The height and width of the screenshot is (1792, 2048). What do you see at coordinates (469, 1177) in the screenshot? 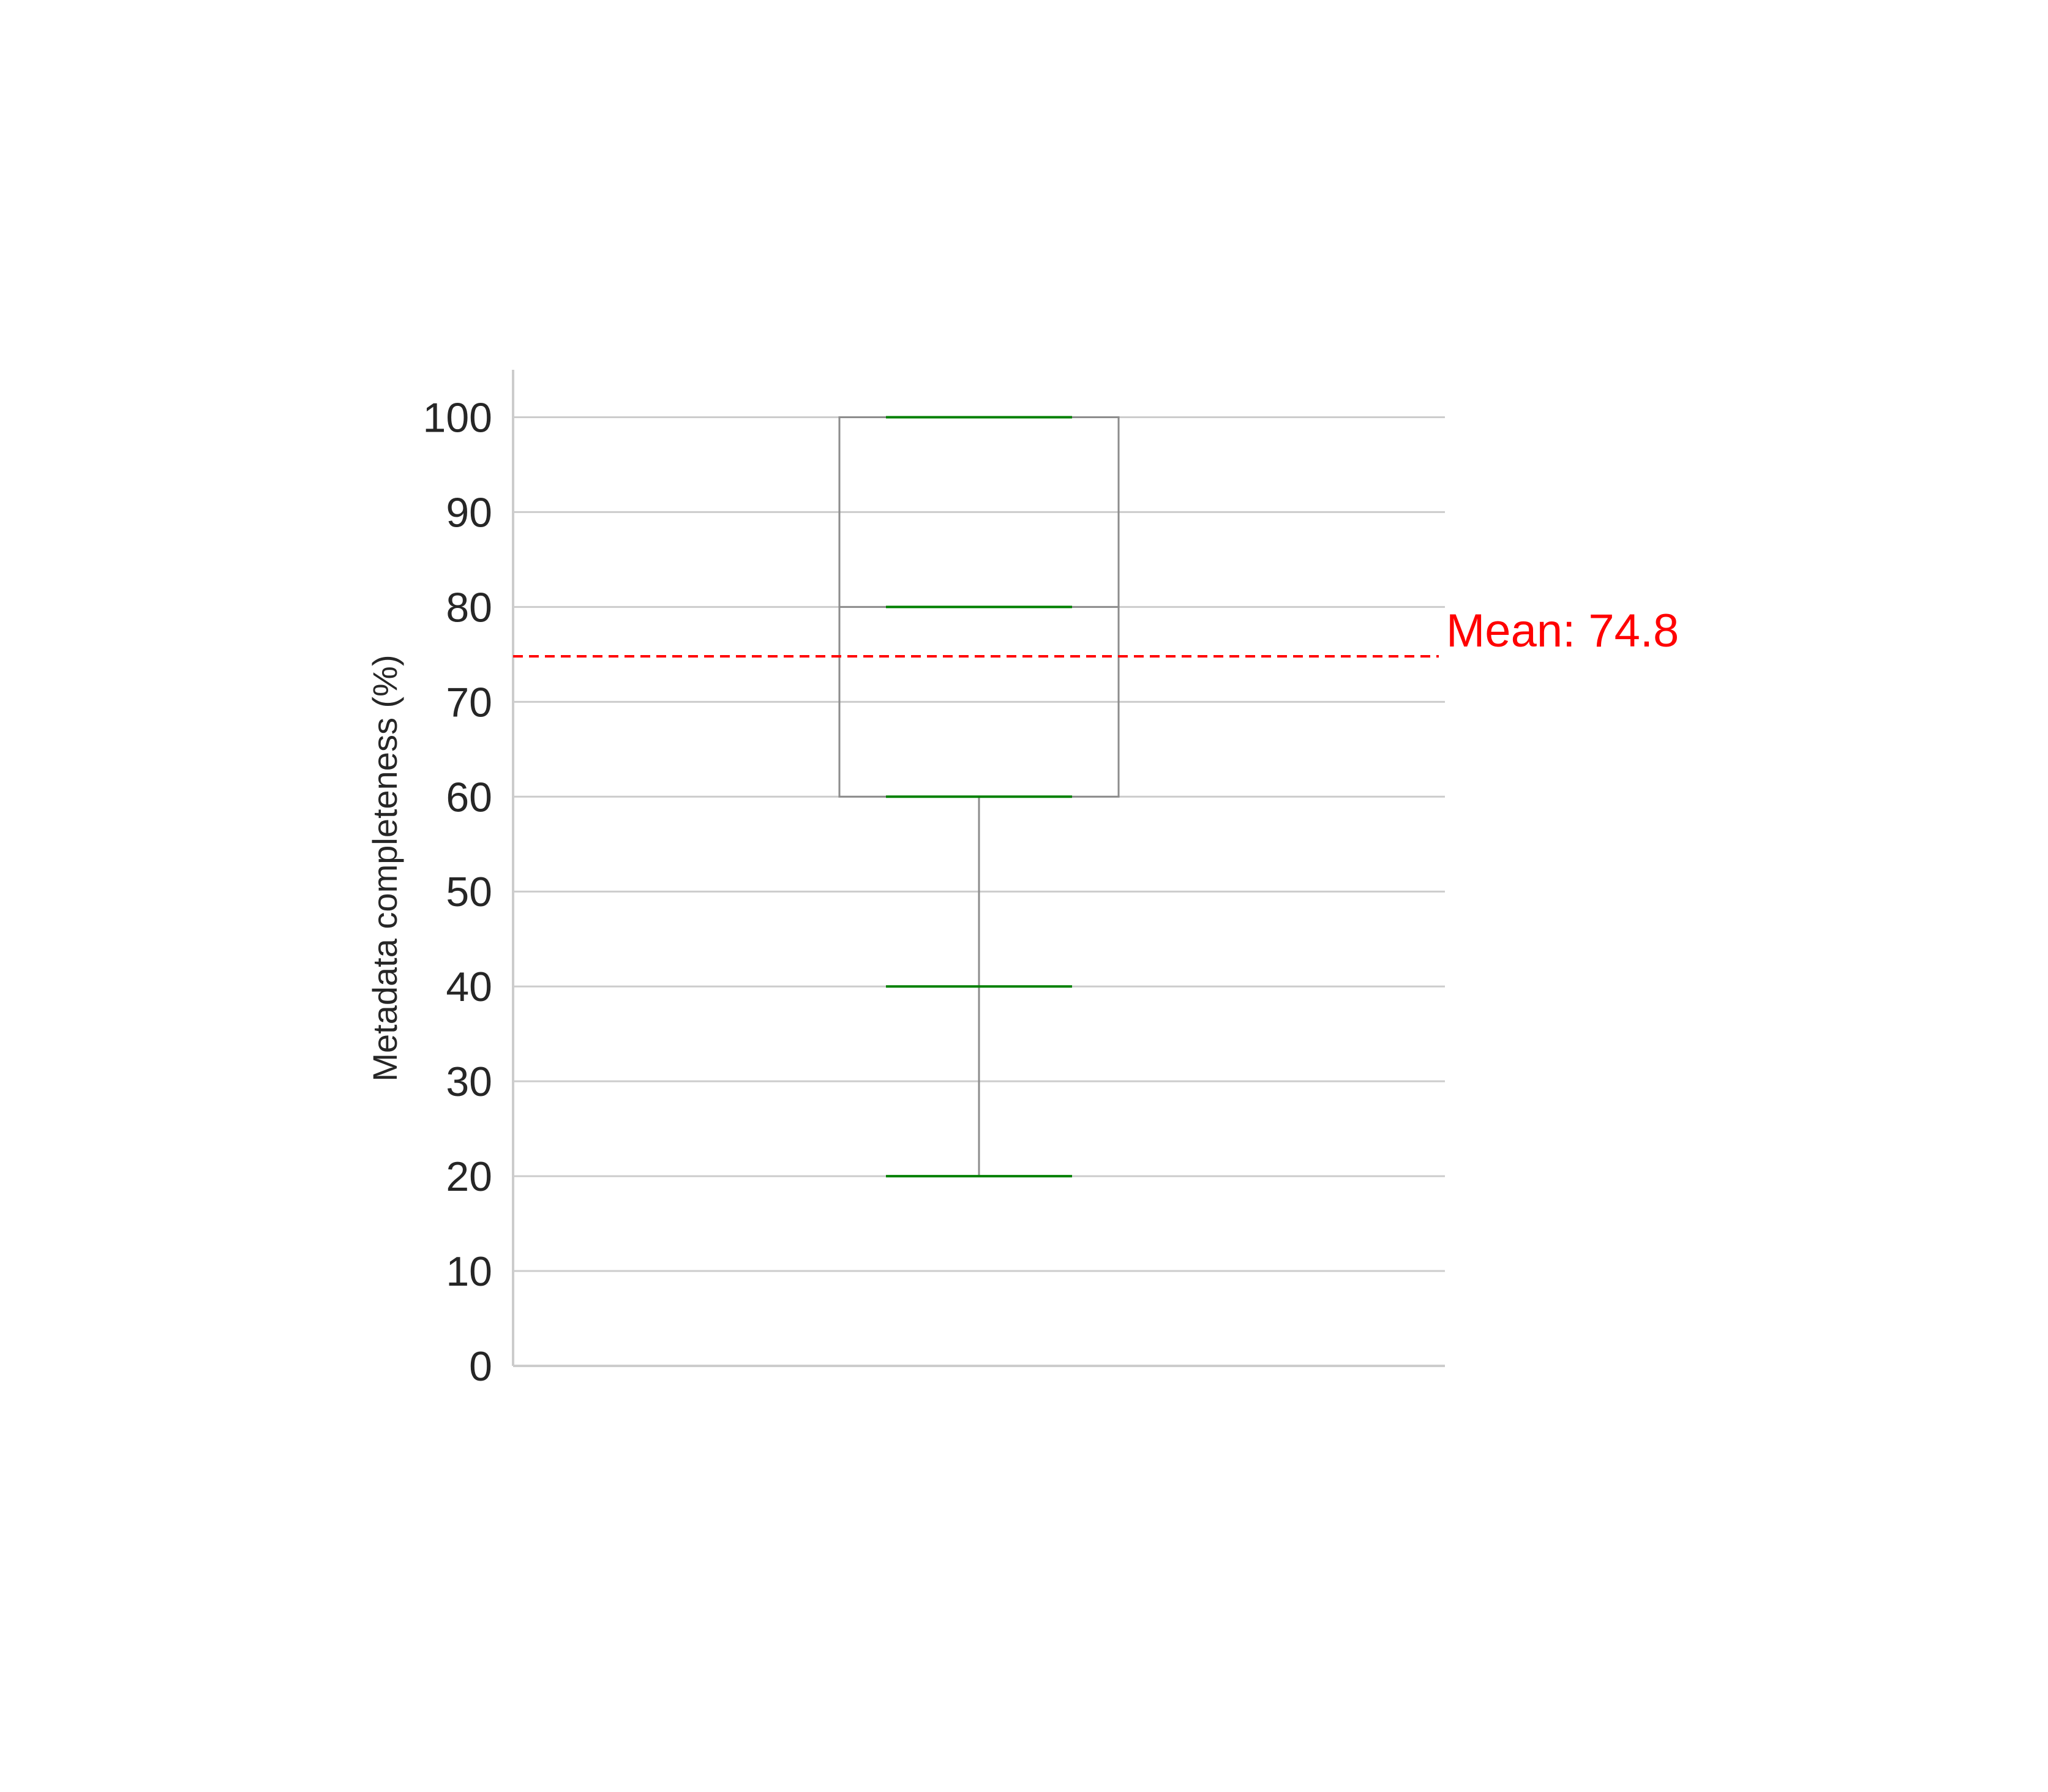
I see `y-tick-label-20: 20` at bounding box center [469, 1177].